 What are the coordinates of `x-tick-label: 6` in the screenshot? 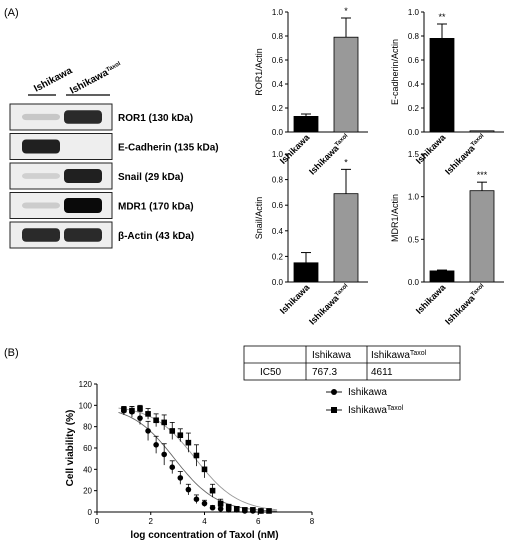 It's located at (258, 521).